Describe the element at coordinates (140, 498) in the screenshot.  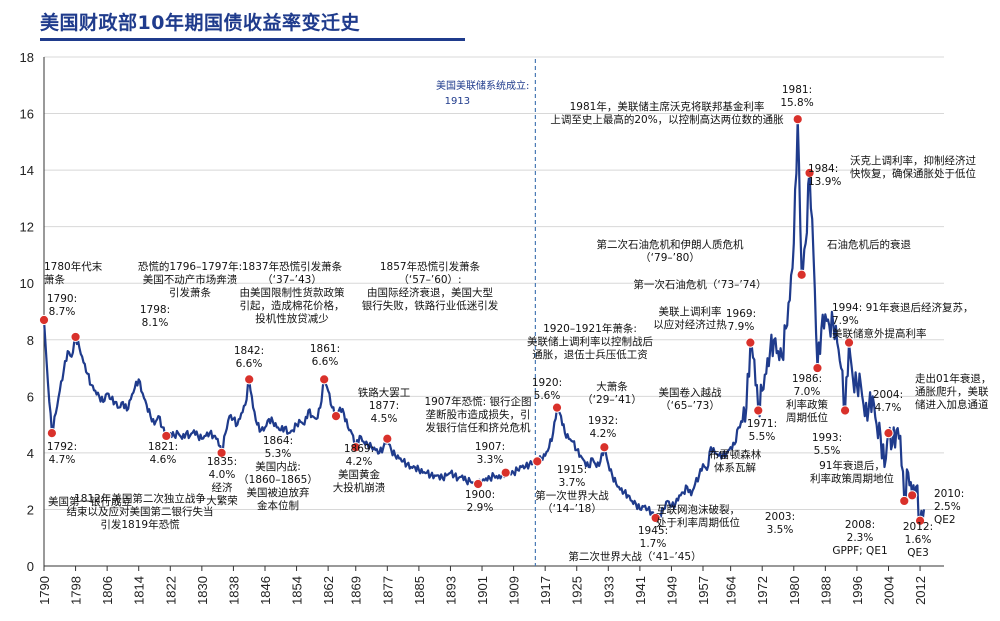
I see `annotation-line: 1812年美国第二次独立战争` at that location.